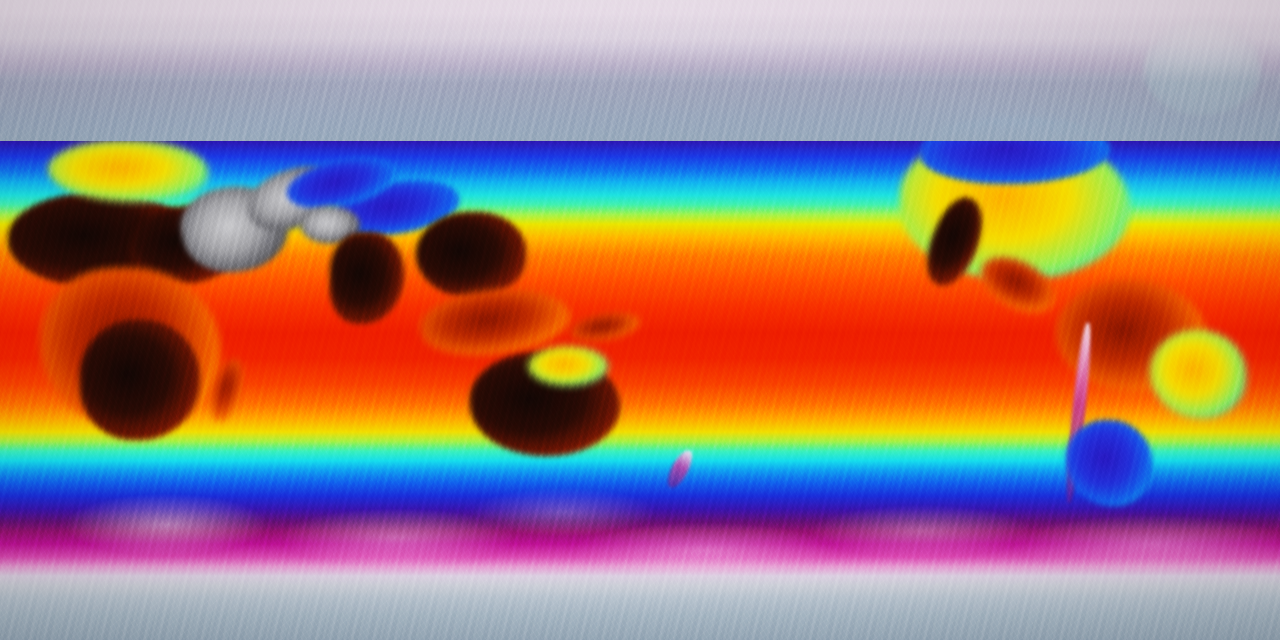  Describe the element at coordinates (495, 322) in the screenshot. I see `region-southeast-asia` at that location.